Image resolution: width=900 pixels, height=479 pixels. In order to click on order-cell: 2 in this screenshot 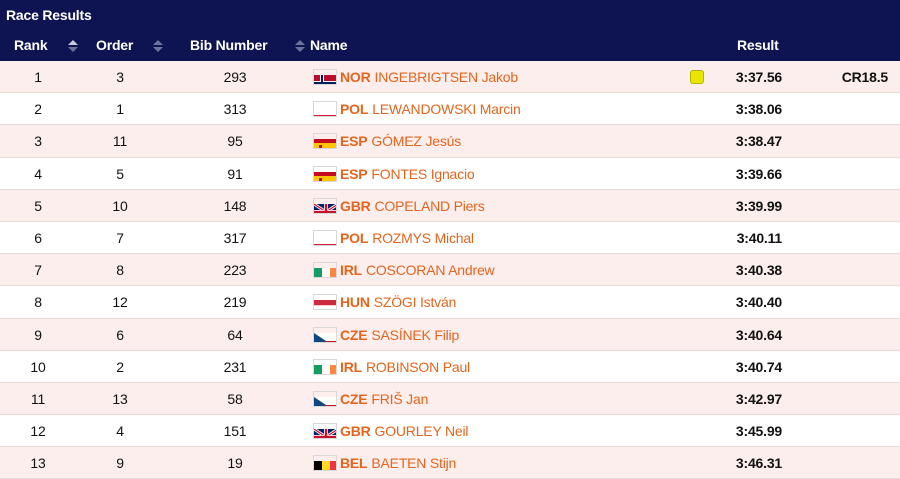, I will do `click(120, 366)`.